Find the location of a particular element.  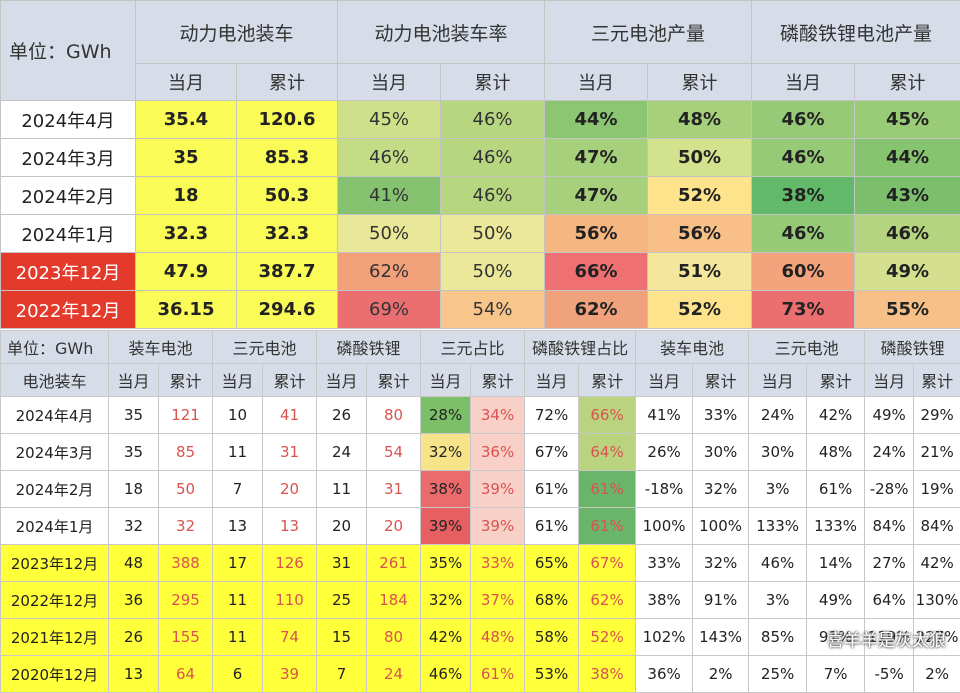

group-header-lfp-output: 磷酸铁锂电池产量 is located at coordinates (856, 32).